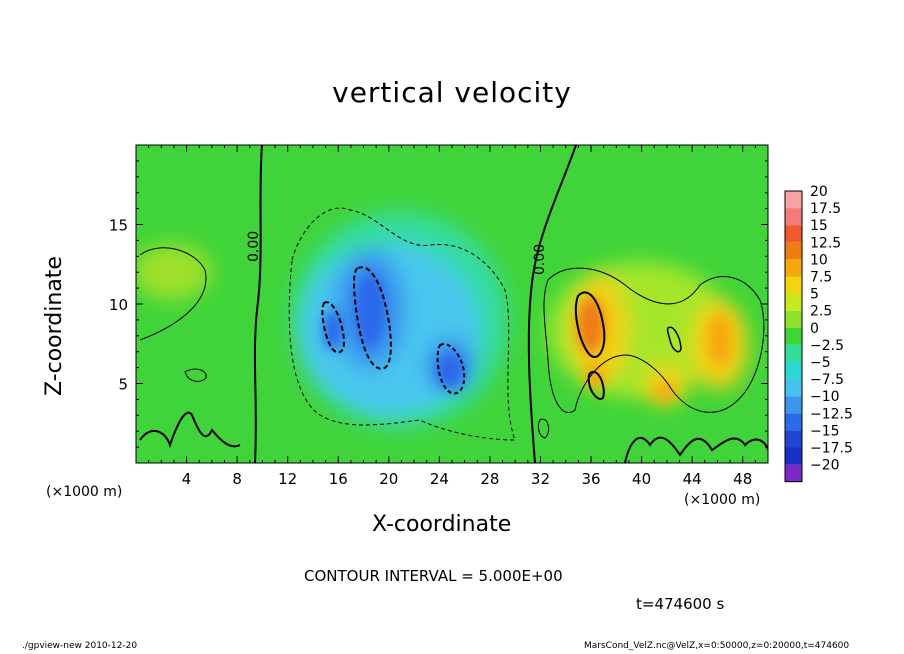 This screenshot has height=654, width=904. I want to click on contour-minus10-c, so click(451, 369).